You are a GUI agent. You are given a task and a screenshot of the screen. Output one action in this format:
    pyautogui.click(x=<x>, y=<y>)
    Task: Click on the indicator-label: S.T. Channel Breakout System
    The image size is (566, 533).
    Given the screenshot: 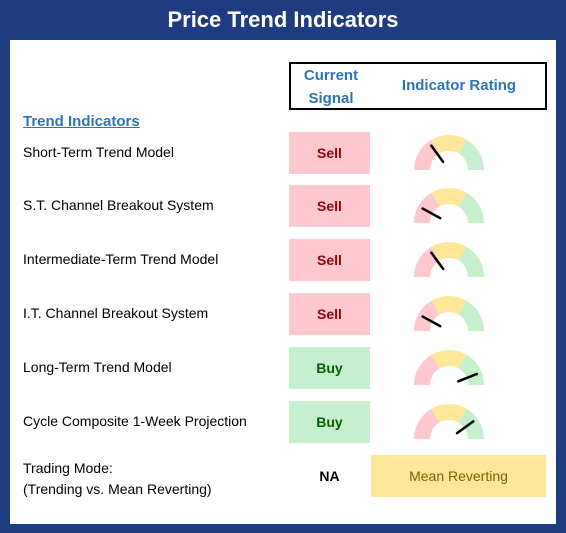 What is the action you would take?
    pyautogui.click(x=118, y=205)
    